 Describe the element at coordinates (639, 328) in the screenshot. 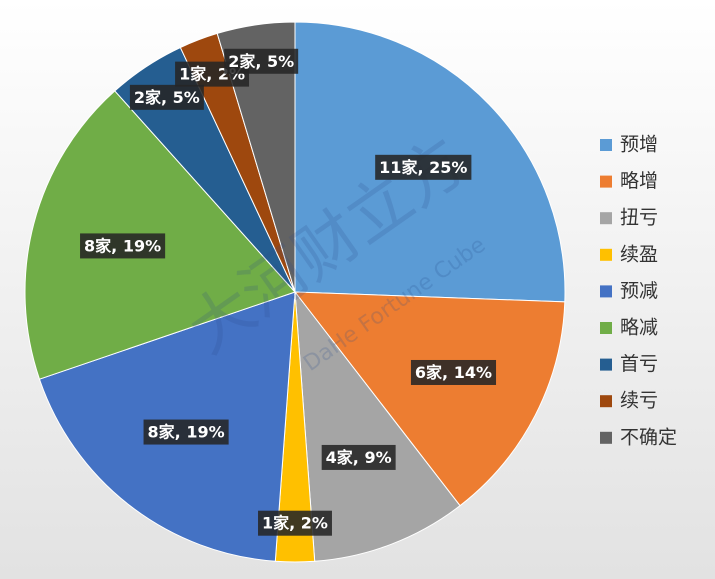

I see `legend-label: 略减` at that location.